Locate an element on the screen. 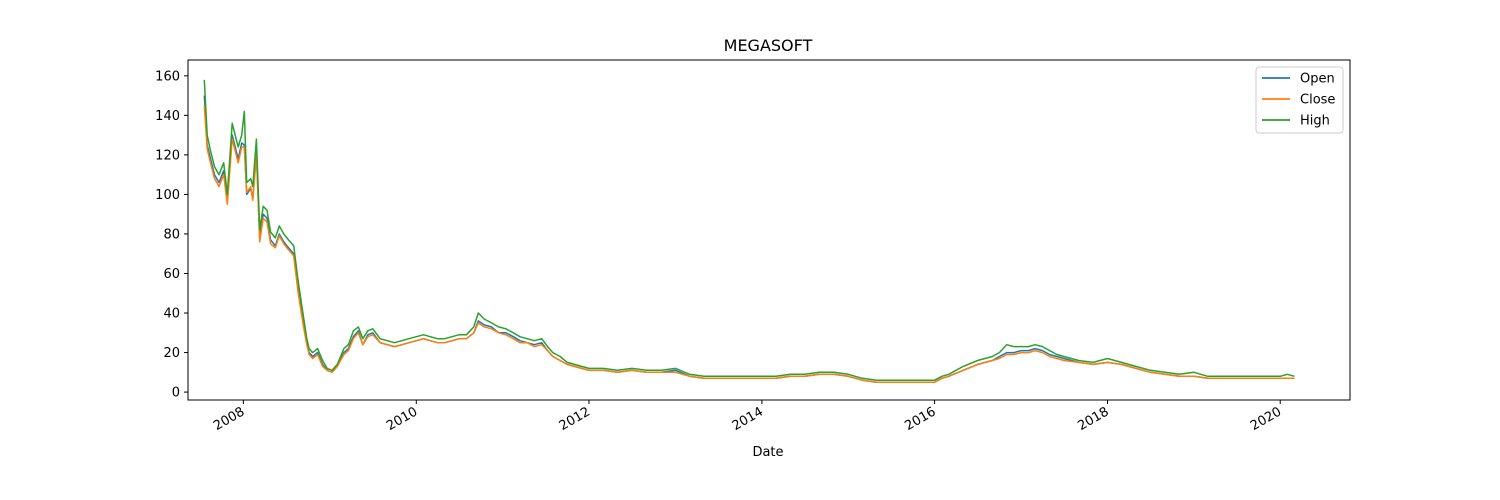  y-axis: 0 20 40 60 80 100 120 140 160 is located at coordinates (171, 235).